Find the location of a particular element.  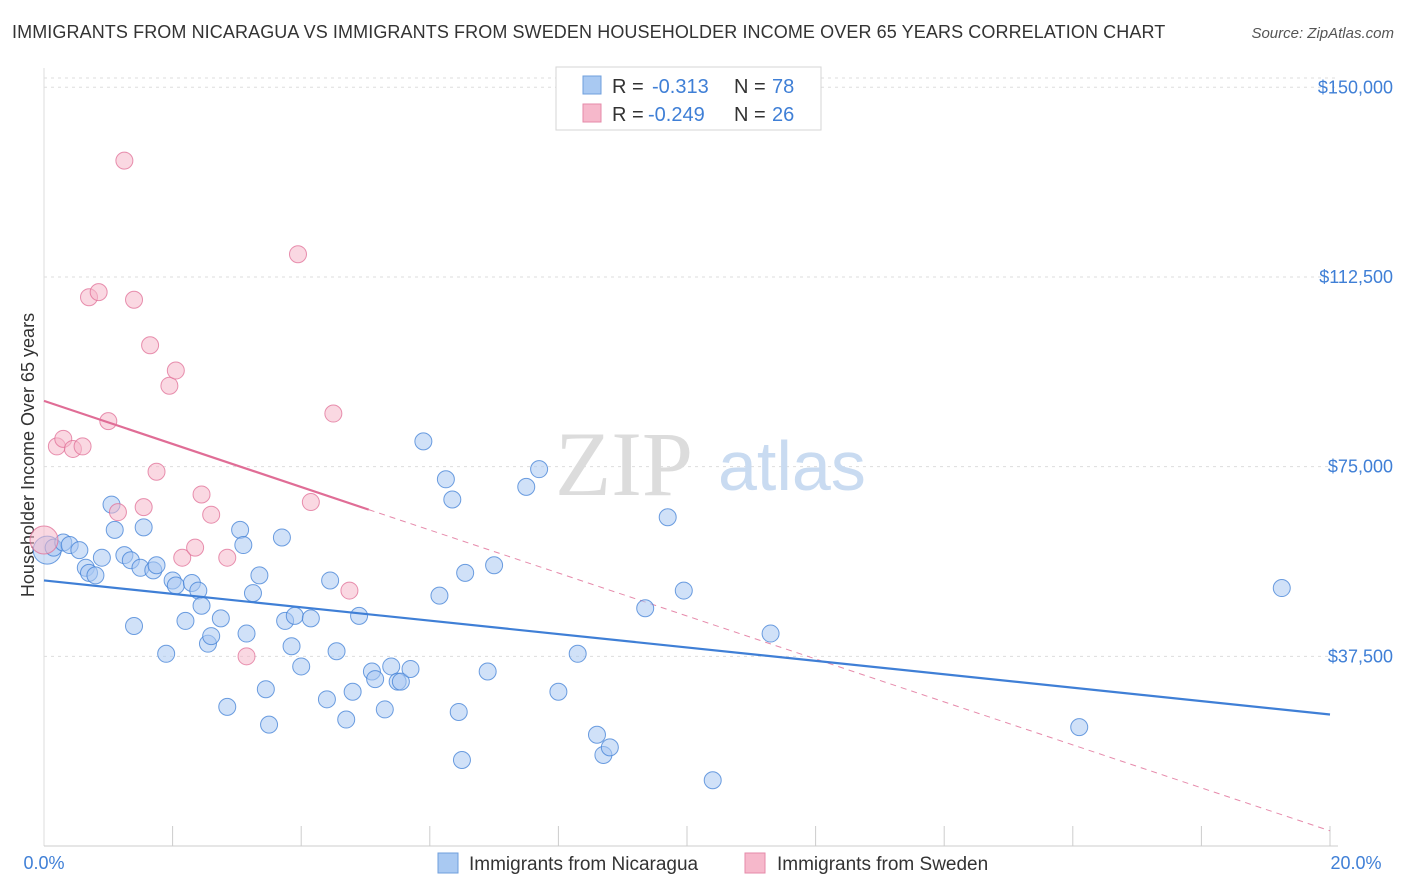

correlation-legend: R = -0.313 N = 78 R = -0.249 N = 26 is located at coordinates (688, 98).